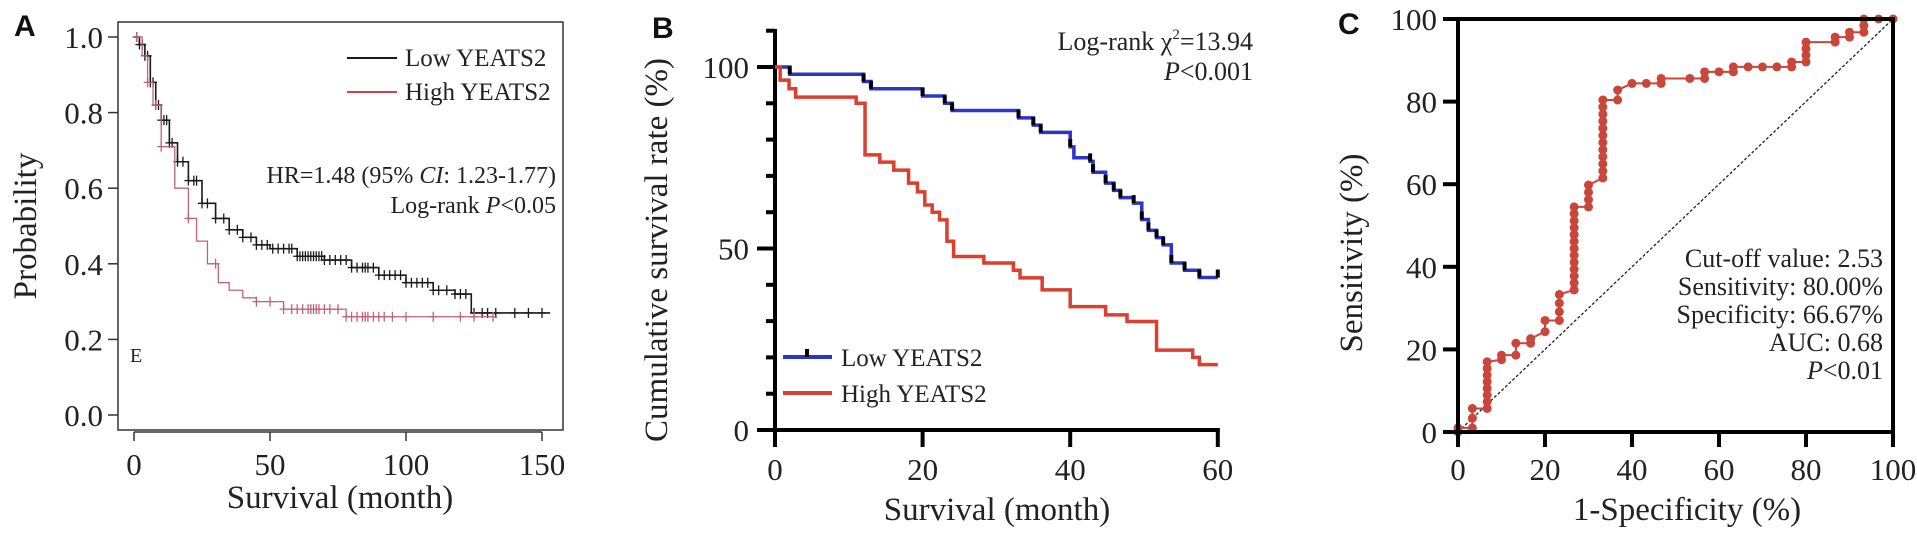 The image size is (1917, 558). What do you see at coordinates (1779, 314) in the screenshot?
I see `specificity-annotation: Specificity: 66.67%` at bounding box center [1779, 314].